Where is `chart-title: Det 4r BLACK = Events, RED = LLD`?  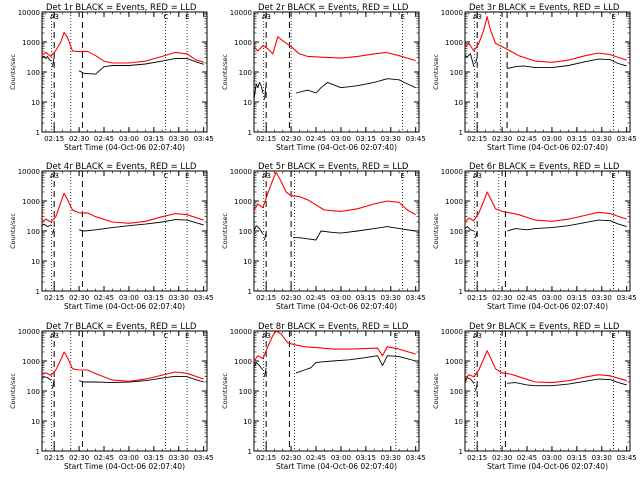 chart-title: Det 4r BLACK = Events, RED = LLD is located at coordinates (121, 167).